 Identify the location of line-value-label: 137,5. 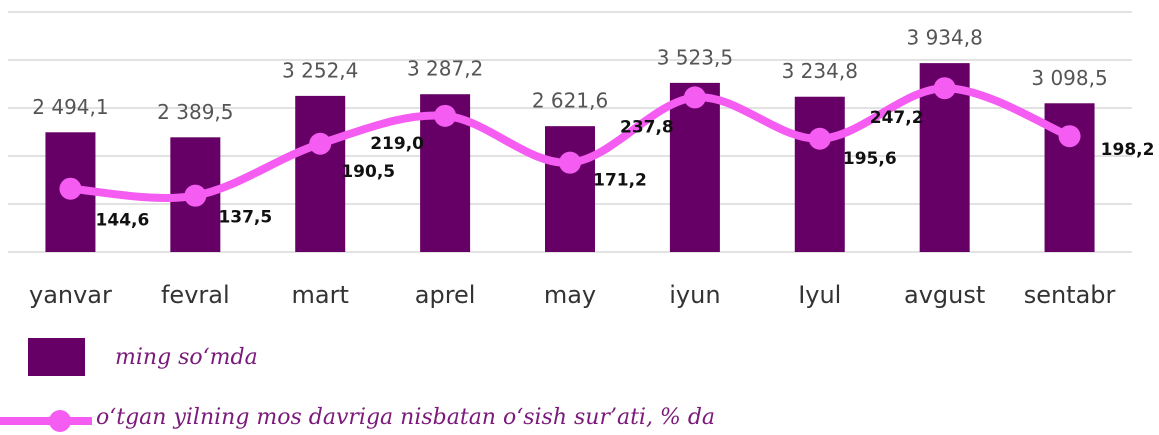
(245, 218).